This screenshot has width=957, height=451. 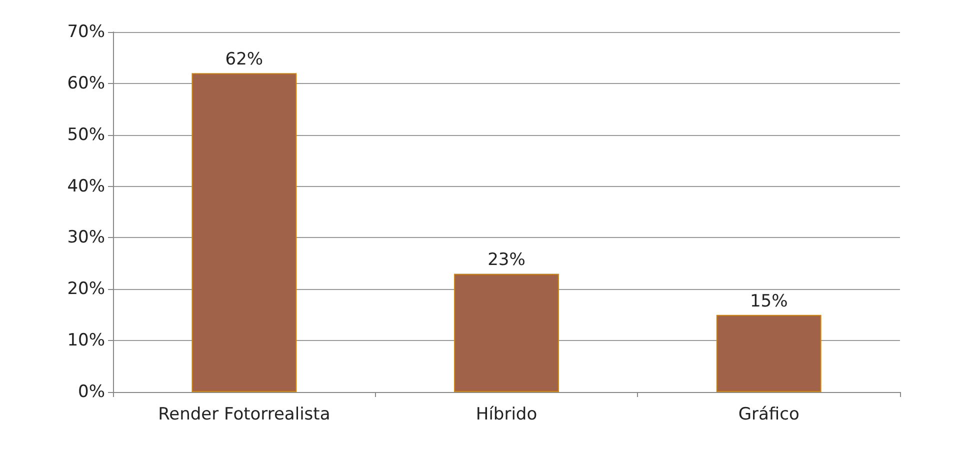 I want to click on y-tick-label: 50%, so click(x=86, y=134).